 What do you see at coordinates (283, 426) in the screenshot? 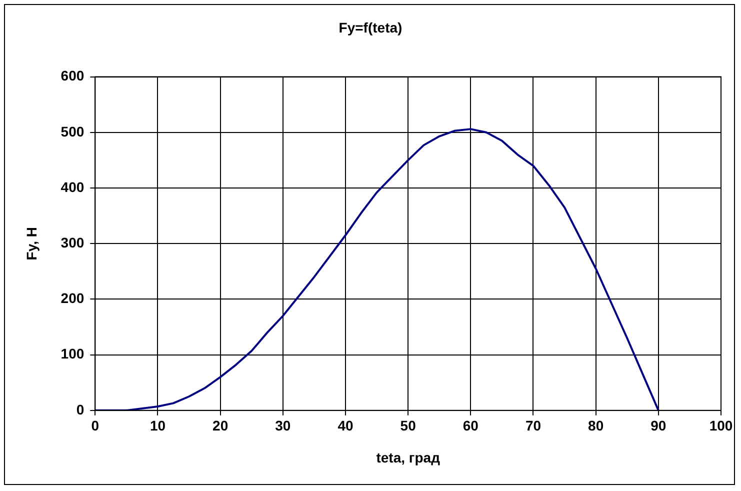
I see `x-tick-label: 30` at bounding box center [283, 426].